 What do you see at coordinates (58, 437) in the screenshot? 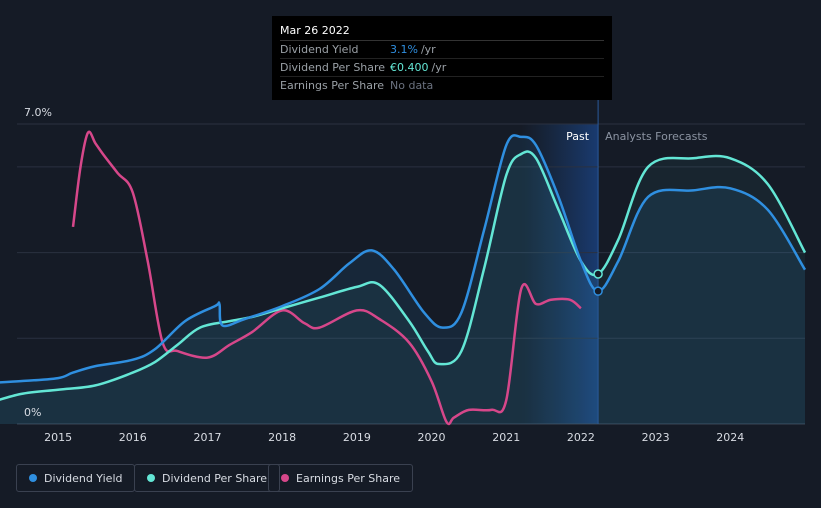
I see `x-tick-label: 2015` at bounding box center [58, 437].